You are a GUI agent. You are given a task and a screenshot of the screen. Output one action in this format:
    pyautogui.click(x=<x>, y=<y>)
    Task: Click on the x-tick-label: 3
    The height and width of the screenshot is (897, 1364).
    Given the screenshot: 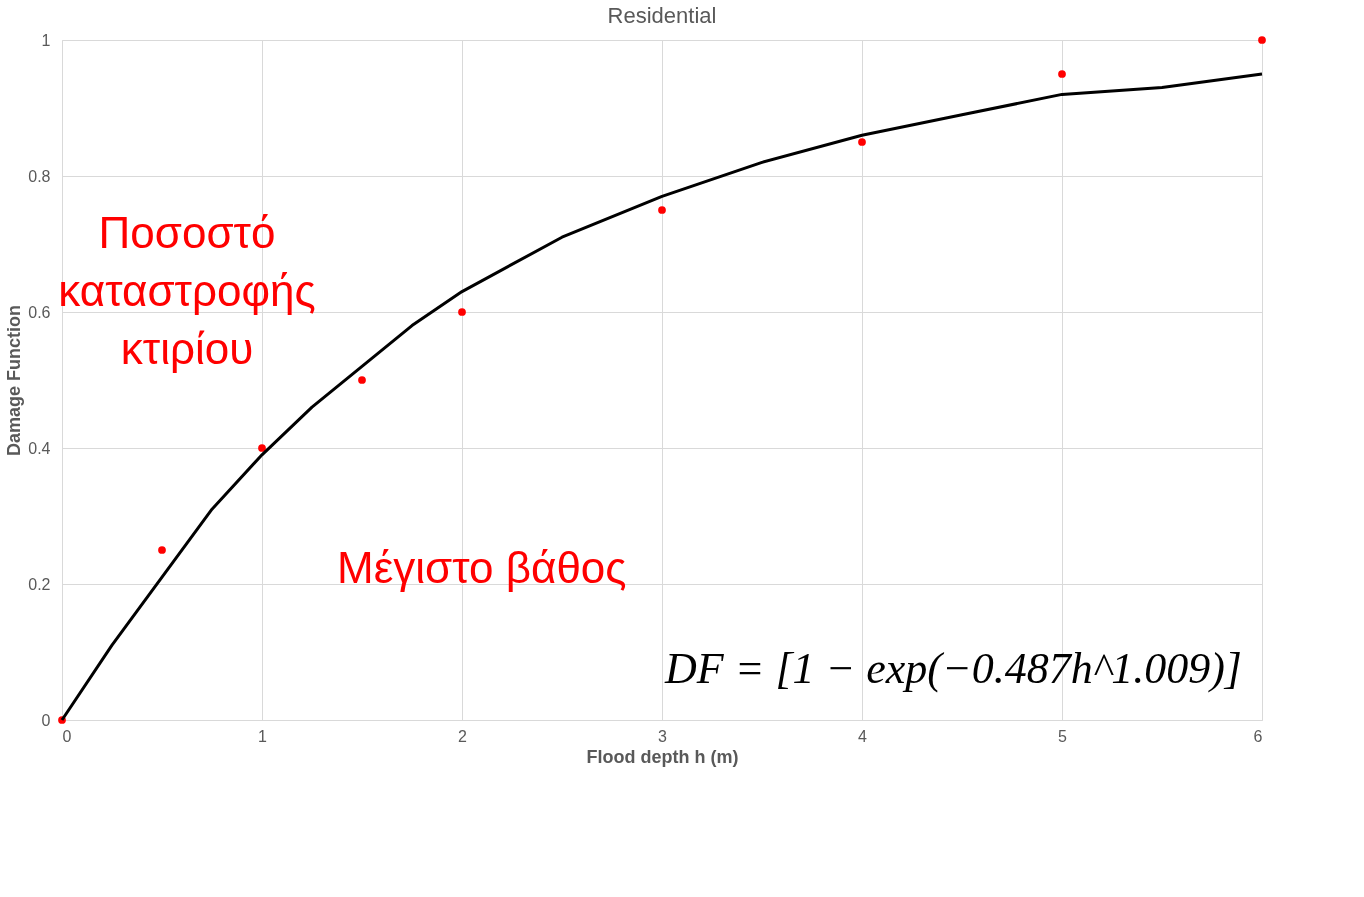 What is the action you would take?
    pyautogui.click(x=663, y=736)
    